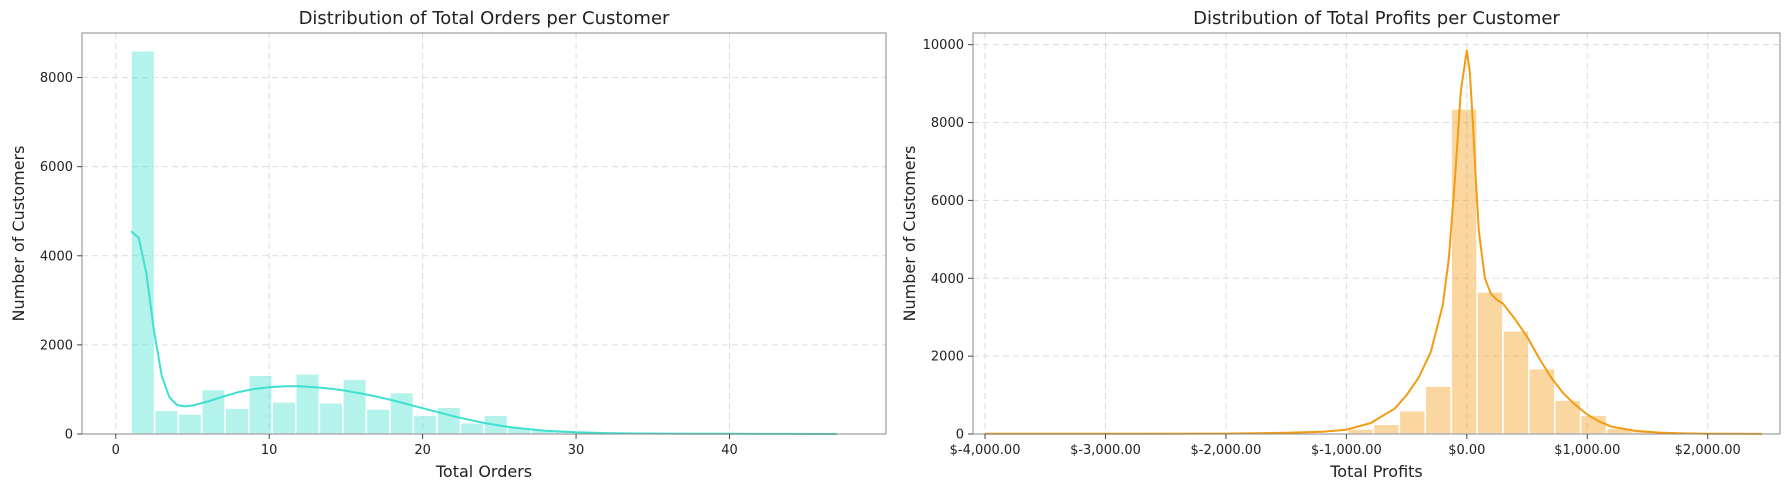 Image resolution: width=1789 pixels, height=490 pixels. Describe the element at coordinates (1466, 450) in the screenshot. I see `x-tick-label: $0.00` at that location.